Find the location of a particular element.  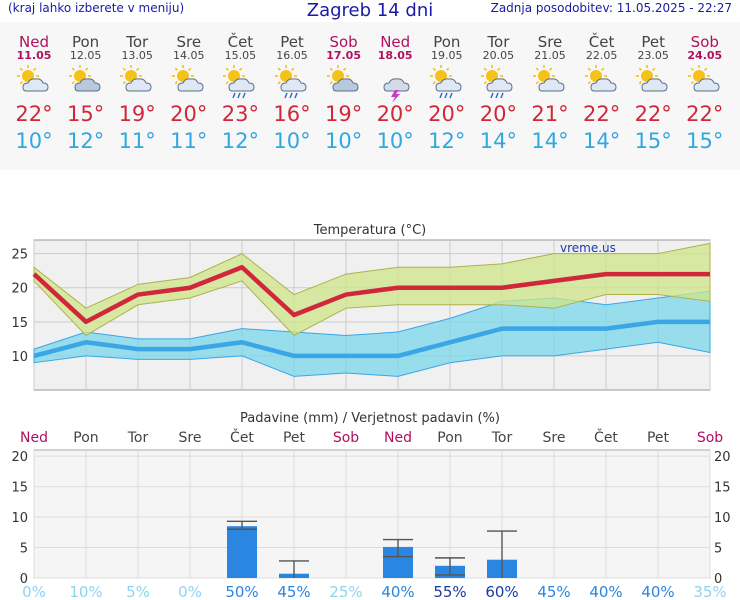

precipitation-day-label: Pon is located at coordinates (449, 438).